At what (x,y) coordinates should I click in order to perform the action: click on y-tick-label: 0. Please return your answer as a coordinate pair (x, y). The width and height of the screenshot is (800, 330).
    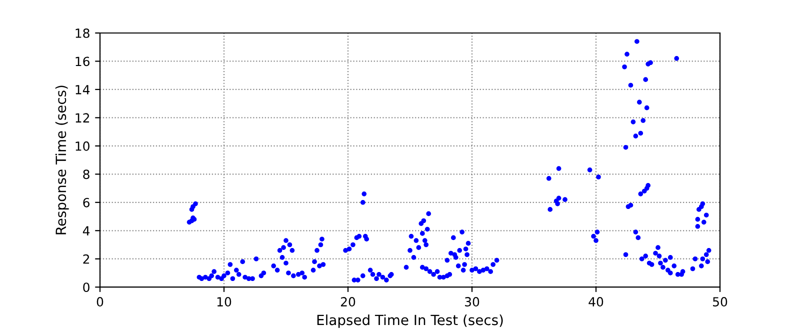
    Looking at the image, I should click on (86, 287).